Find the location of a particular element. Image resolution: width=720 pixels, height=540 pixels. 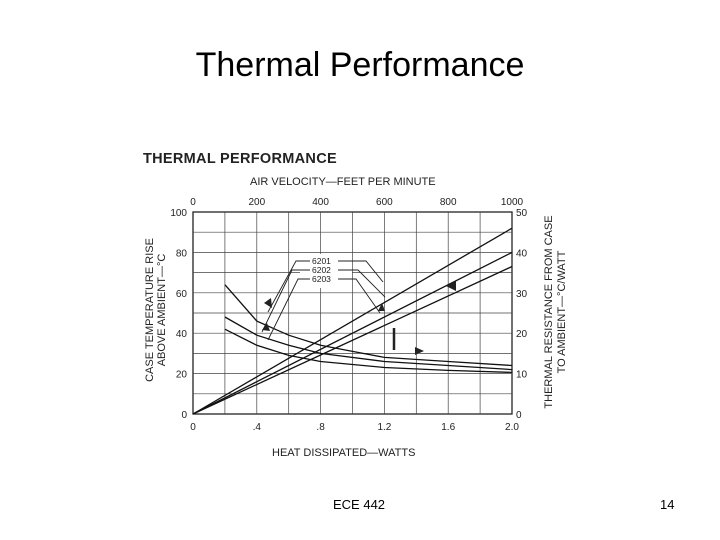

tick-label-left: 20 is located at coordinates (182, 375).